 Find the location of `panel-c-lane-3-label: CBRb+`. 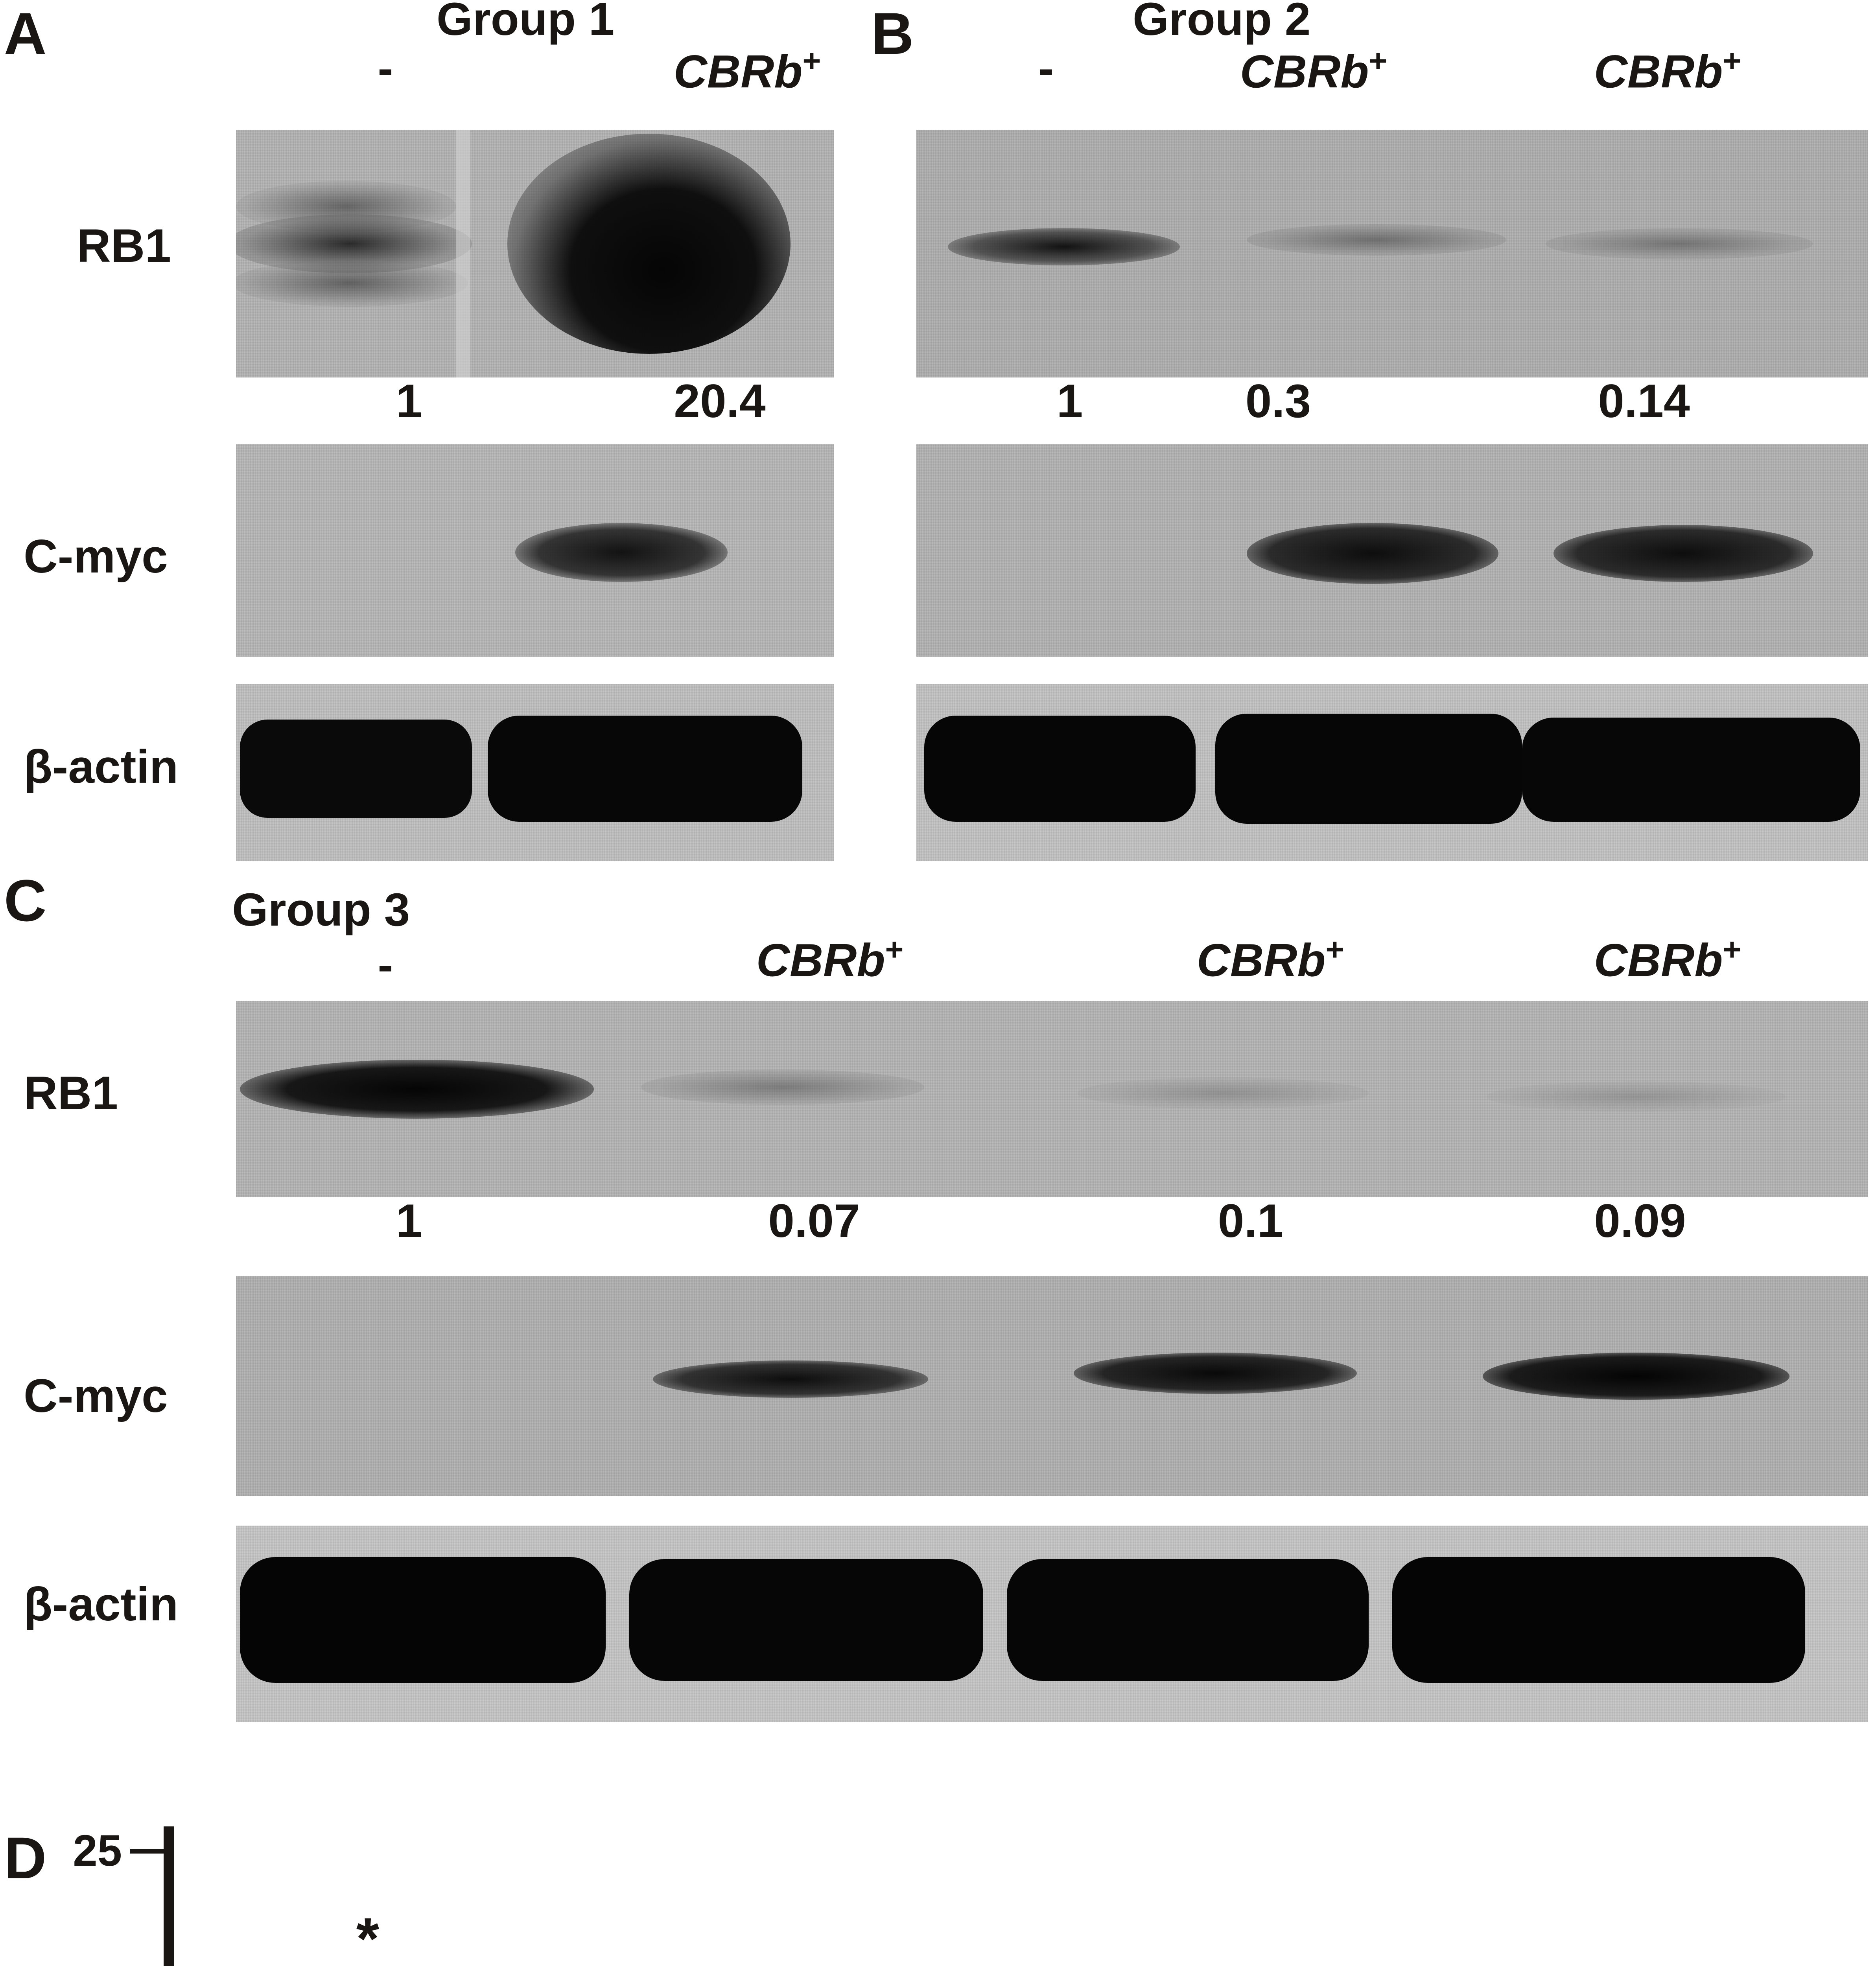

panel-c-lane-3-label: CBRb+ is located at coordinates (1668, 959).